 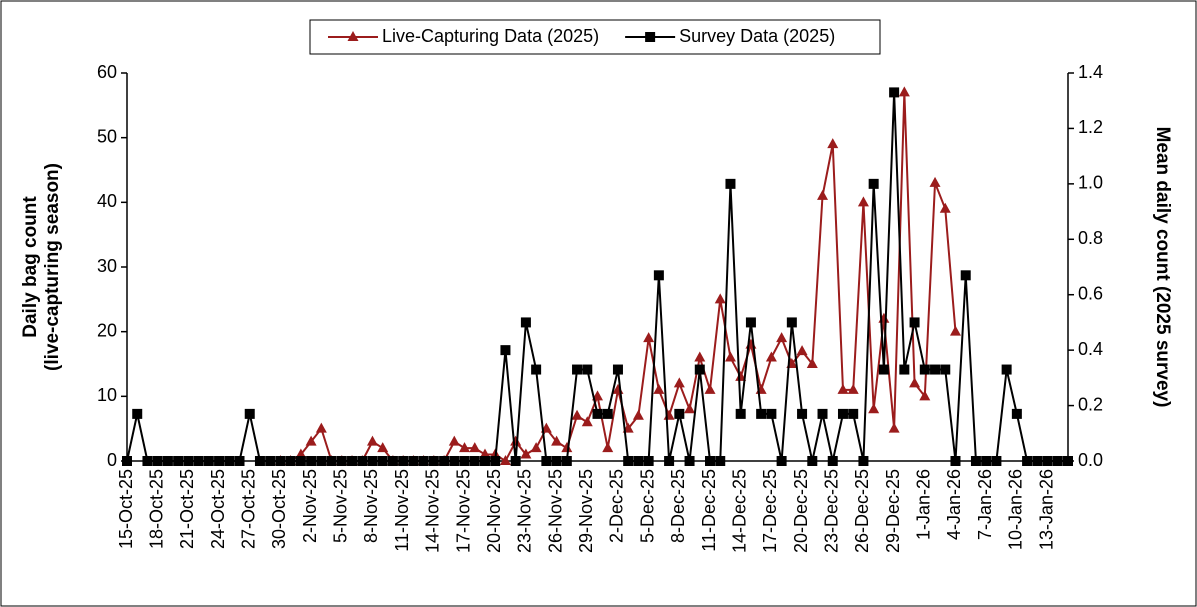 What do you see at coordinates (586, 511) in the screenshot?
I see `x-tick-label: 29-Nov-25` at bounding box center [586, 511].